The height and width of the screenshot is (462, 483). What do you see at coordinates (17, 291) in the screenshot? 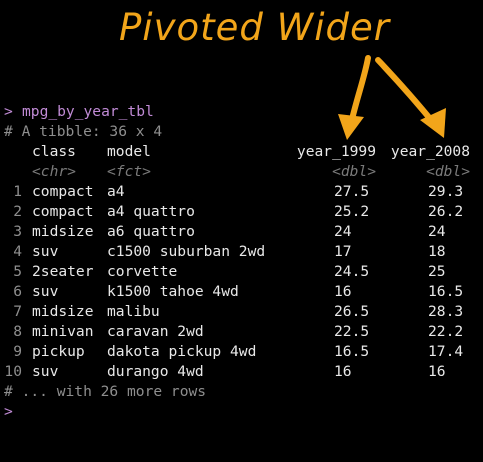
I see `row-number: 6` at bounding box center [17, 291].